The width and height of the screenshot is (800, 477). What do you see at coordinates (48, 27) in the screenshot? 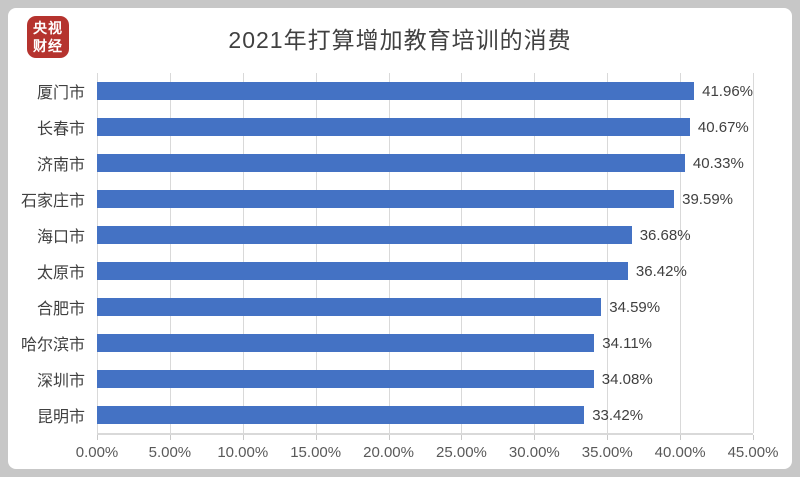
I see `logo-line1: 央视` at bounding box center [48, 27].